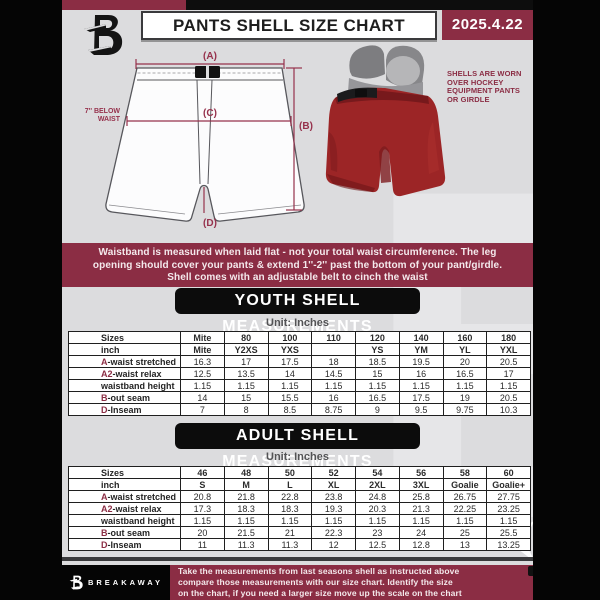 This screenshot has width=600, height=600. What do you see at coordinates (290, 484) in the screenshot?
I see `table-cell: L` at bounding box center [290, 484].